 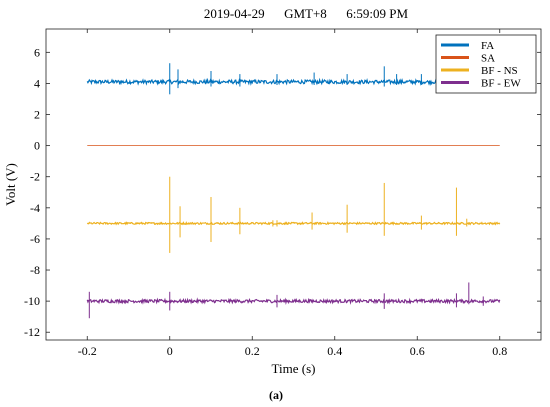 I want to click on y-tick-label: -10, so click(x=32, y=301).